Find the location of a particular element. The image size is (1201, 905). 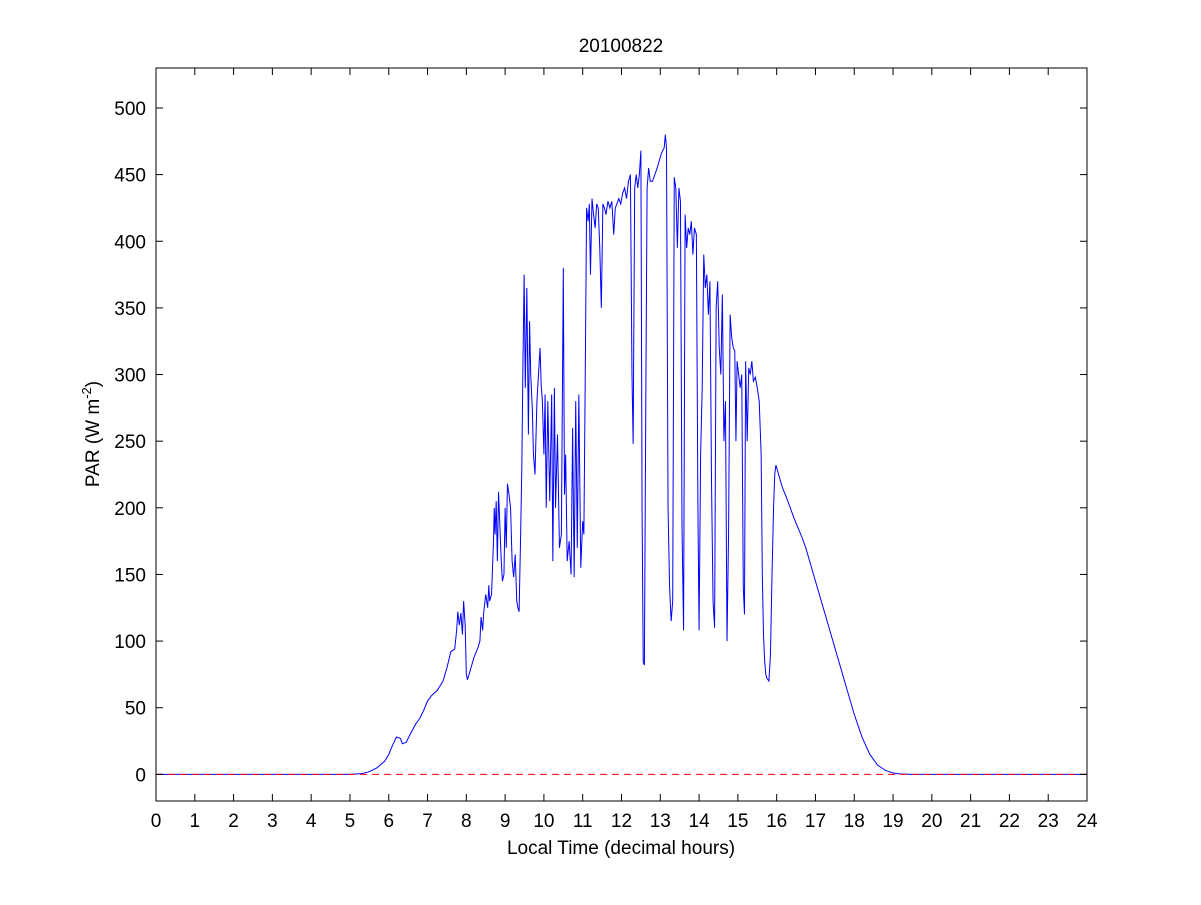

x-tick-label: 10 is located at coordinates (543, 821).